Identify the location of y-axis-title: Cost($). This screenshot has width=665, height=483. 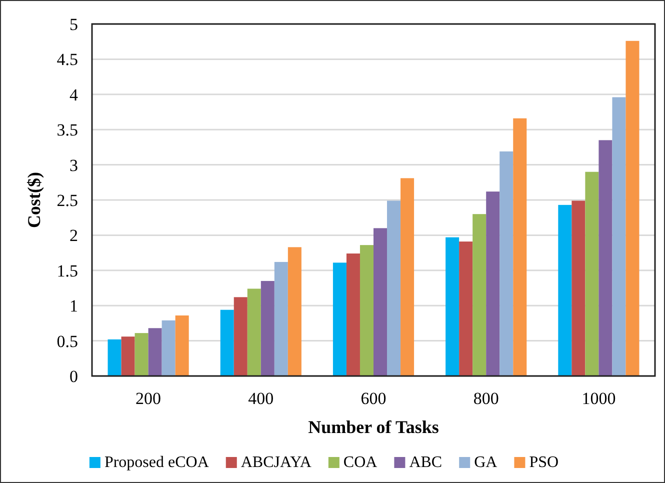
(34, 200).